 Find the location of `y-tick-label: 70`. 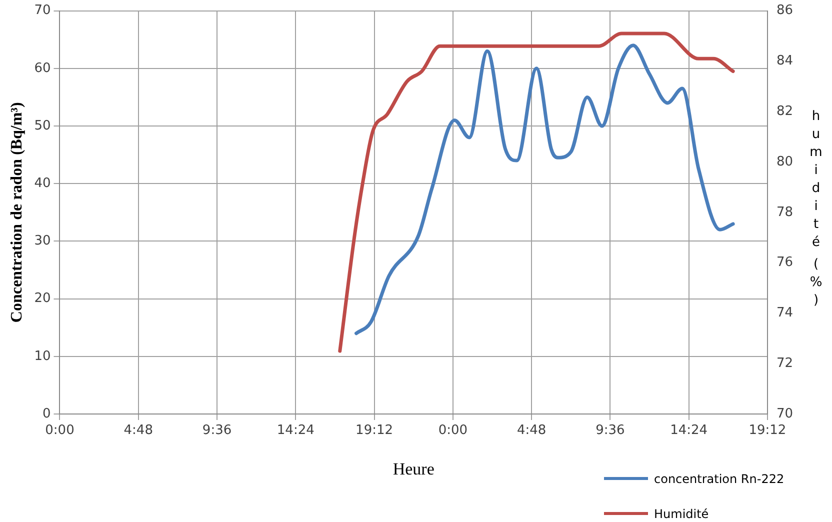

y-tick-label: 70 is located at coordinates (42, 10).